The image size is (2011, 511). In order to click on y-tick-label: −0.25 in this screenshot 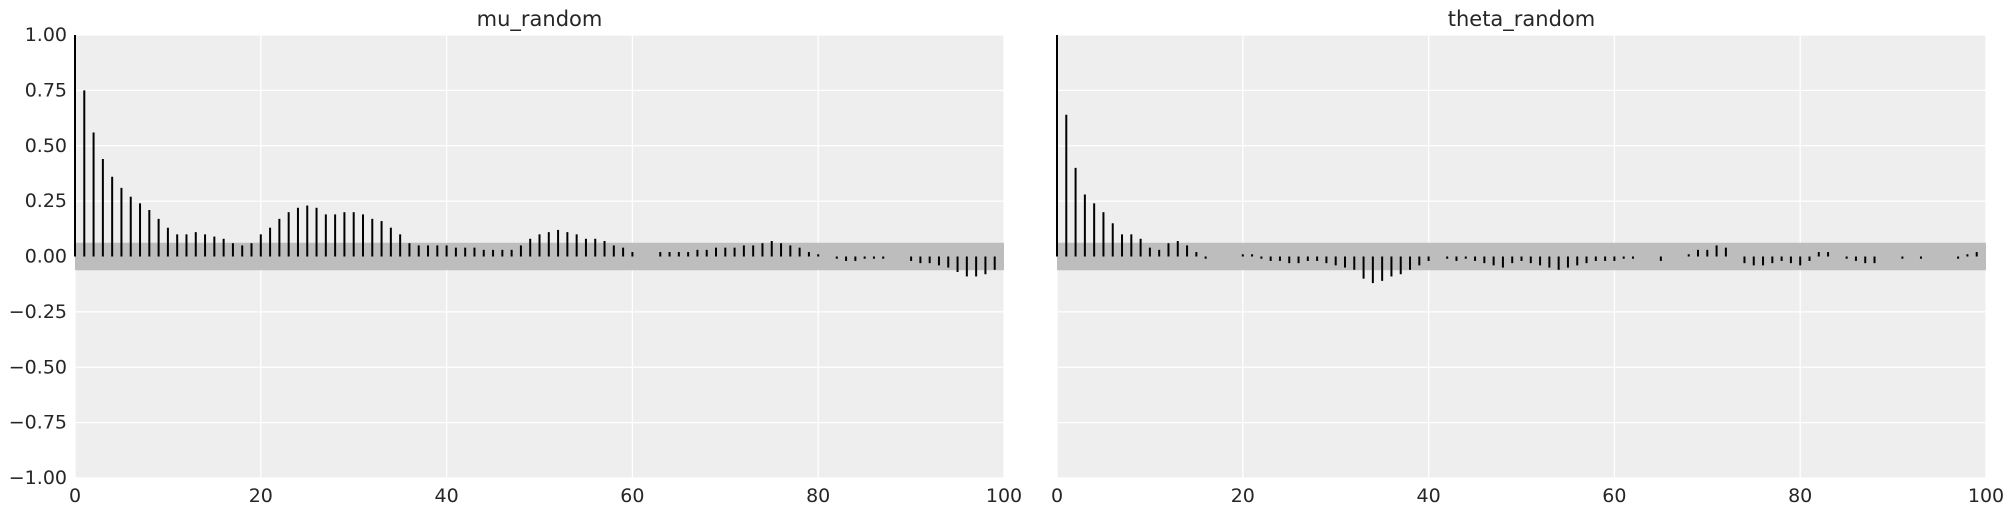, I will do `click(38, 312)`.